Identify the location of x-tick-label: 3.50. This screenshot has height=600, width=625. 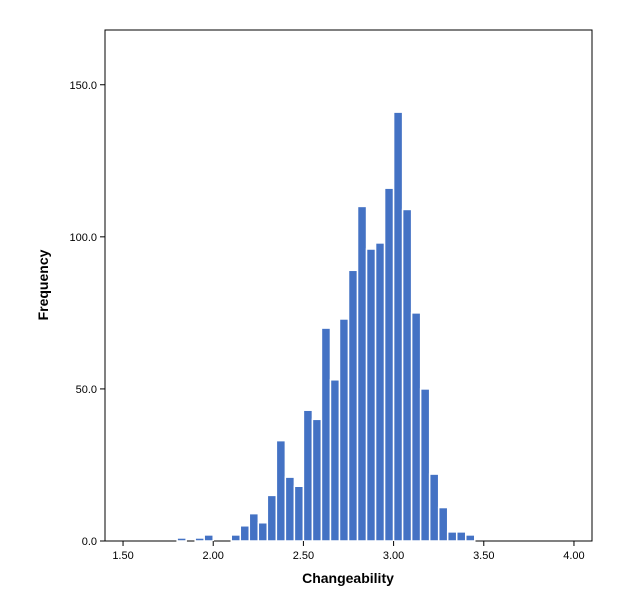
(483, 556).